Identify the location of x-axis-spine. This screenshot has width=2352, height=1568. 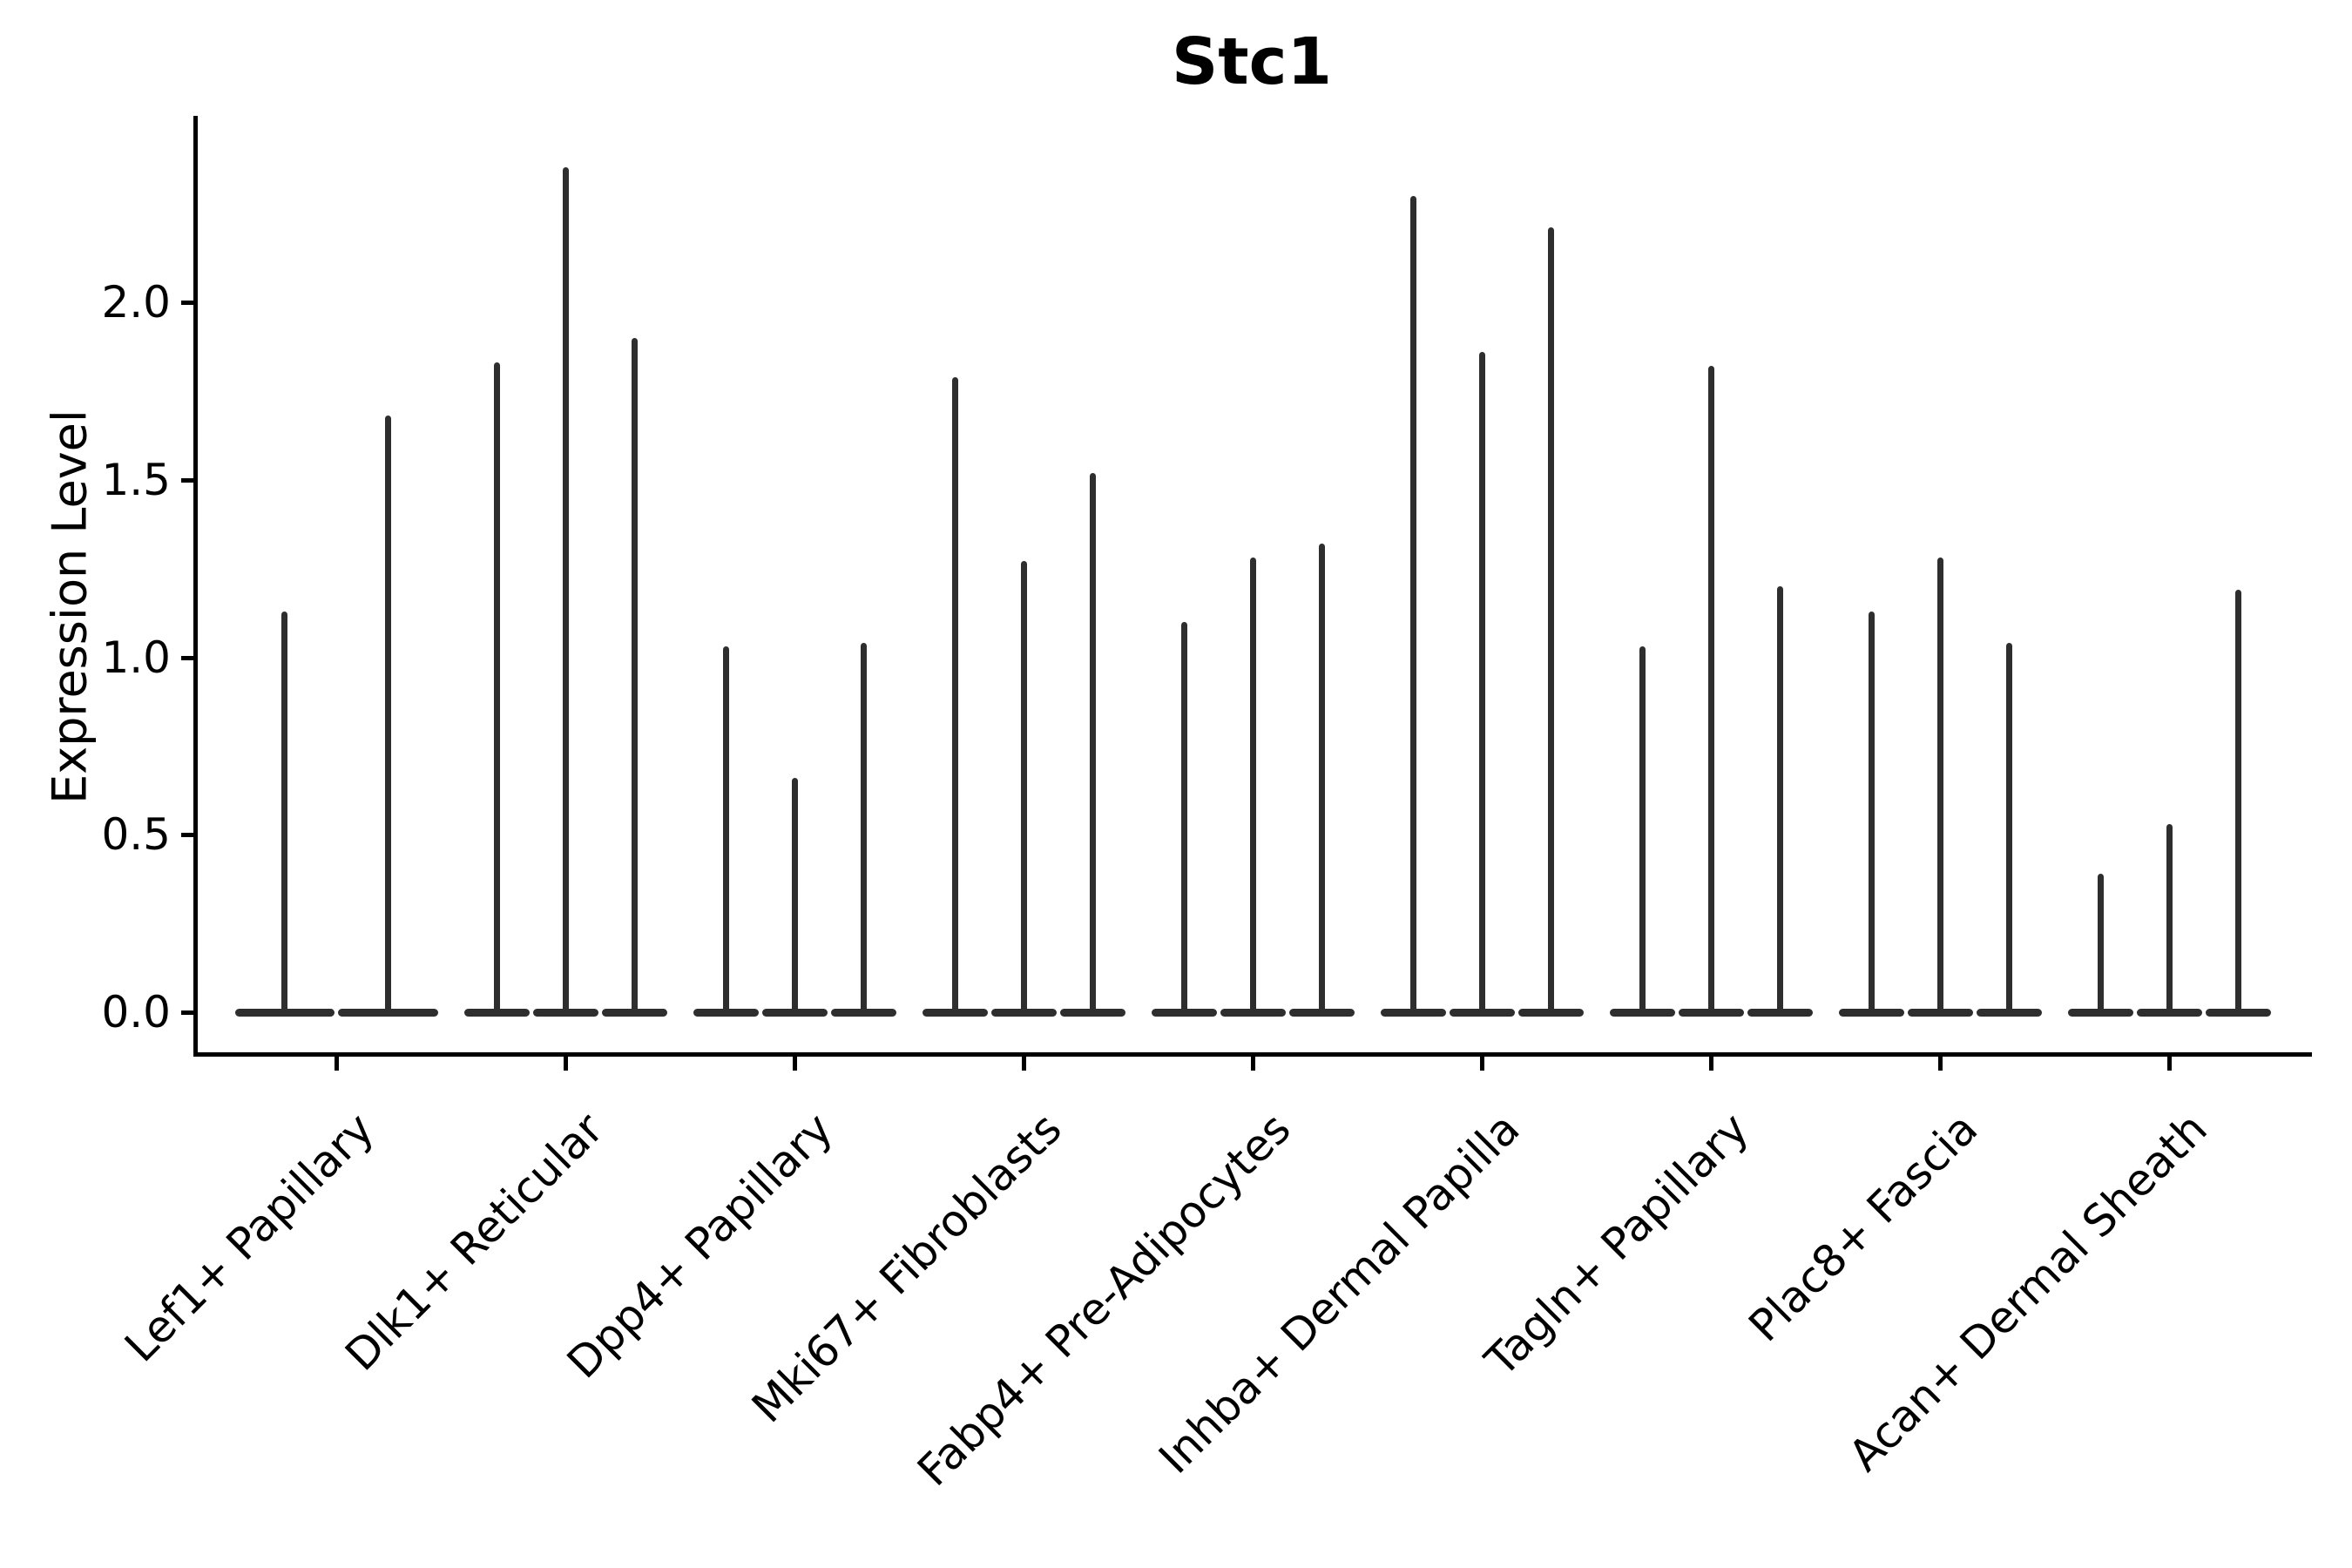
(1252, 1054).